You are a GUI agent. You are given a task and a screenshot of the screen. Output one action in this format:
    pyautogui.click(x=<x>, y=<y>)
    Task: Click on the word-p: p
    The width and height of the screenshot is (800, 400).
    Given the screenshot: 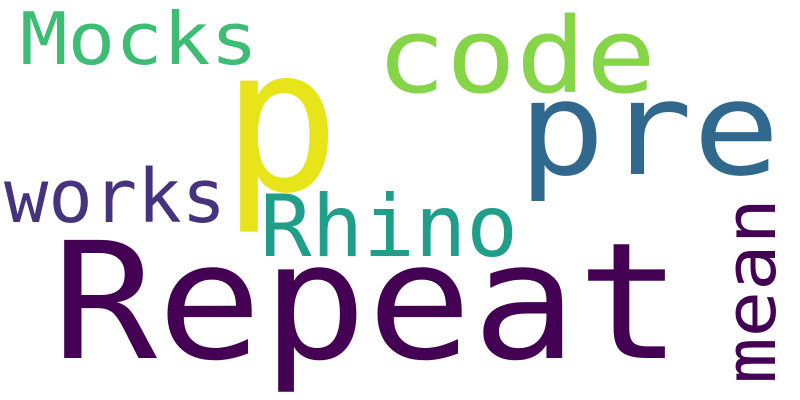 What is the action you would take?
    pyautogui.click(x=281, y=121)
    